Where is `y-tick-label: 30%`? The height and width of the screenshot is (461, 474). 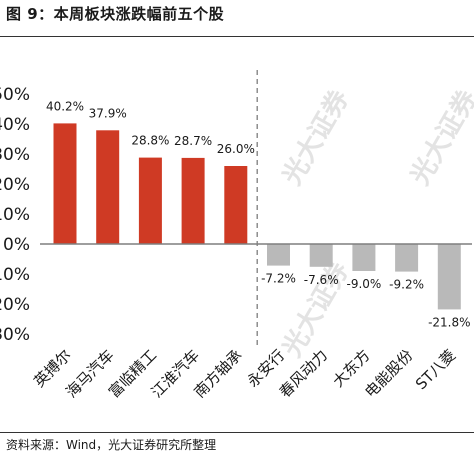 y-tick-label: 30% is located at coordinates (15, 155).